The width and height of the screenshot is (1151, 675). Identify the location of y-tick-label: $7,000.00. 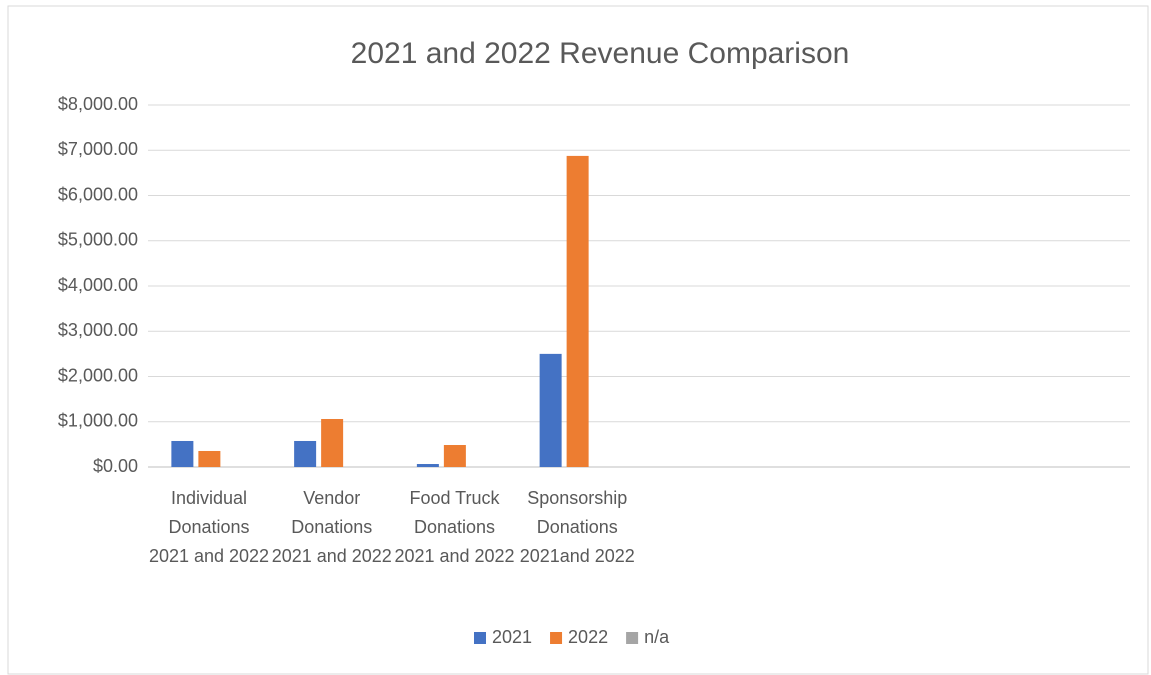
(98, 149).